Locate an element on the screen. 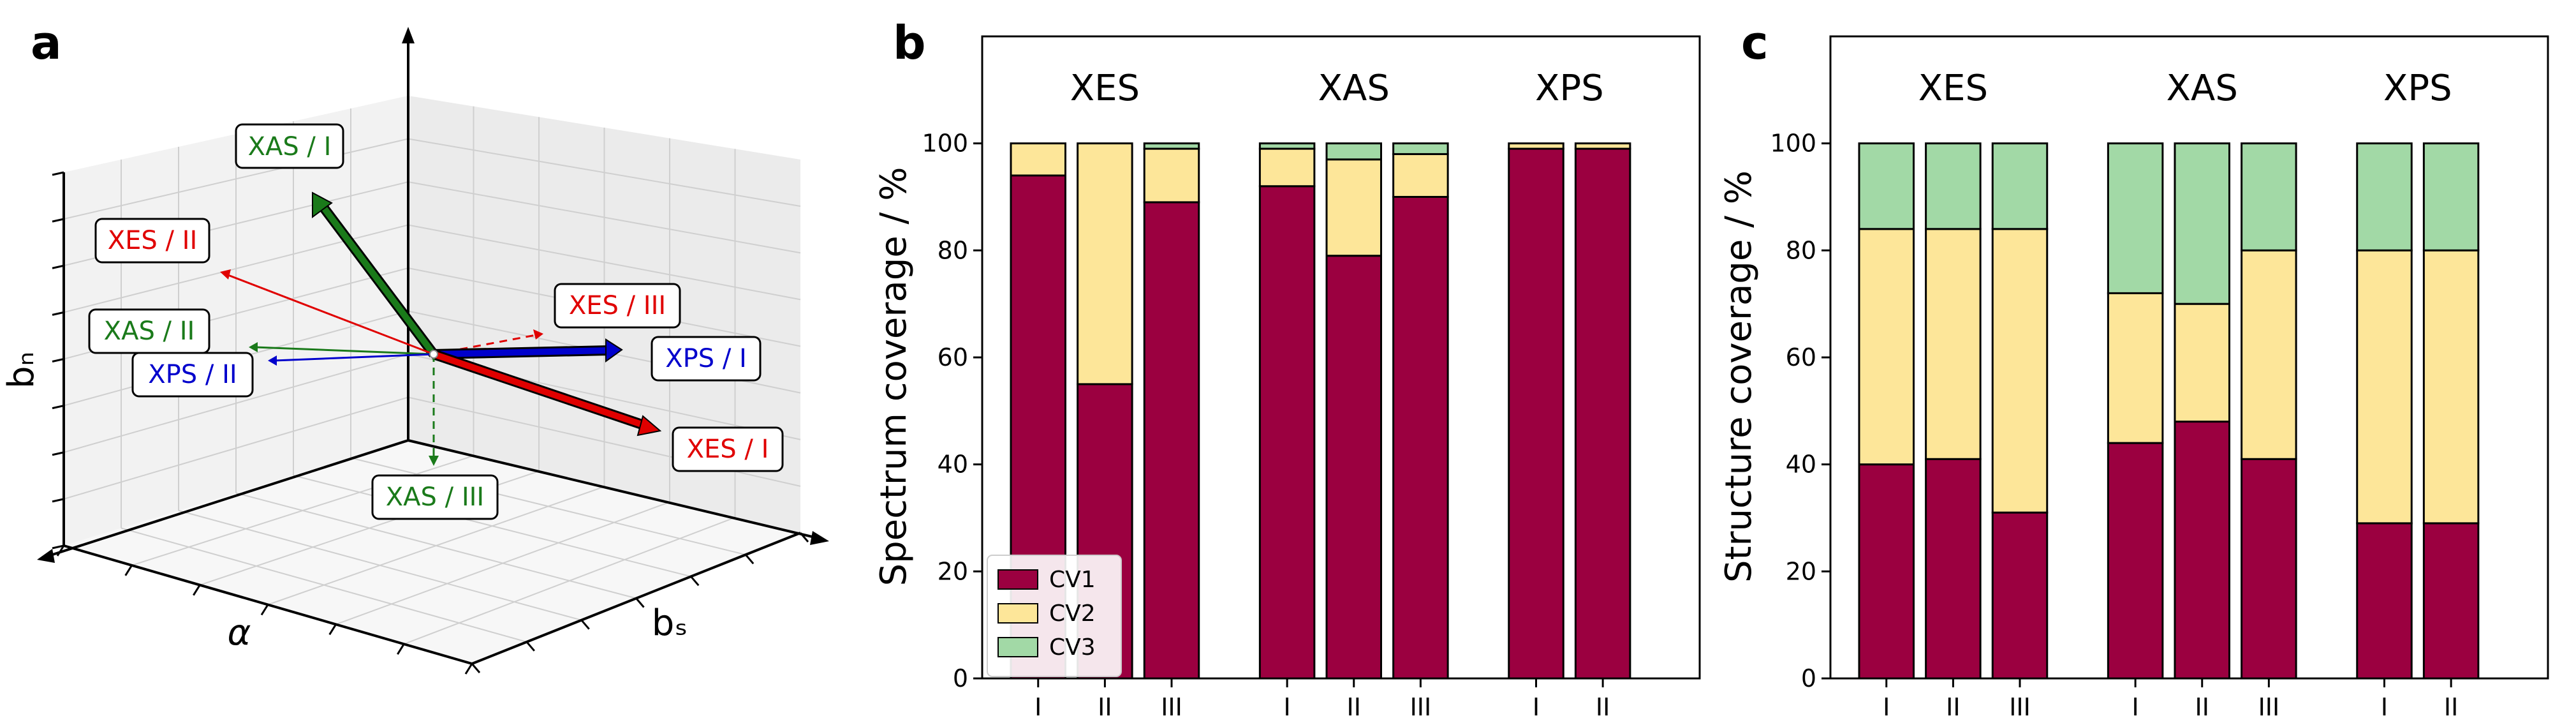 This screenshot has height=725, width=2576. bar-cv1-xas-ii is located at coordinates (1353, 467).